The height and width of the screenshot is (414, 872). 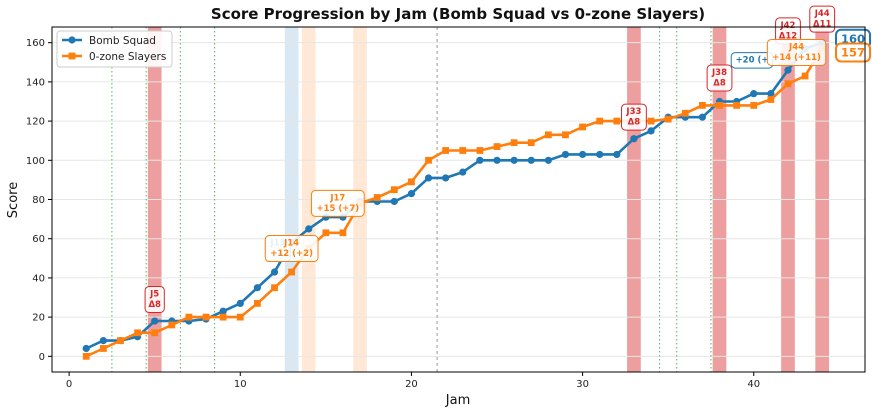 I want to click on x-axis-label: Jam, so click(x=457, y=400).